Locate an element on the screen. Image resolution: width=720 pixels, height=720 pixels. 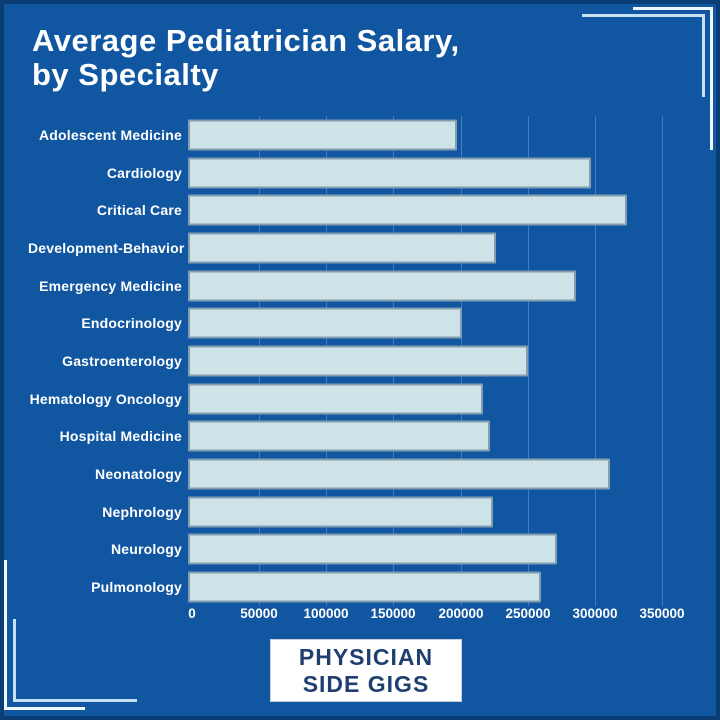
chart-row: Nephrology is located at coordinates (360, 512).